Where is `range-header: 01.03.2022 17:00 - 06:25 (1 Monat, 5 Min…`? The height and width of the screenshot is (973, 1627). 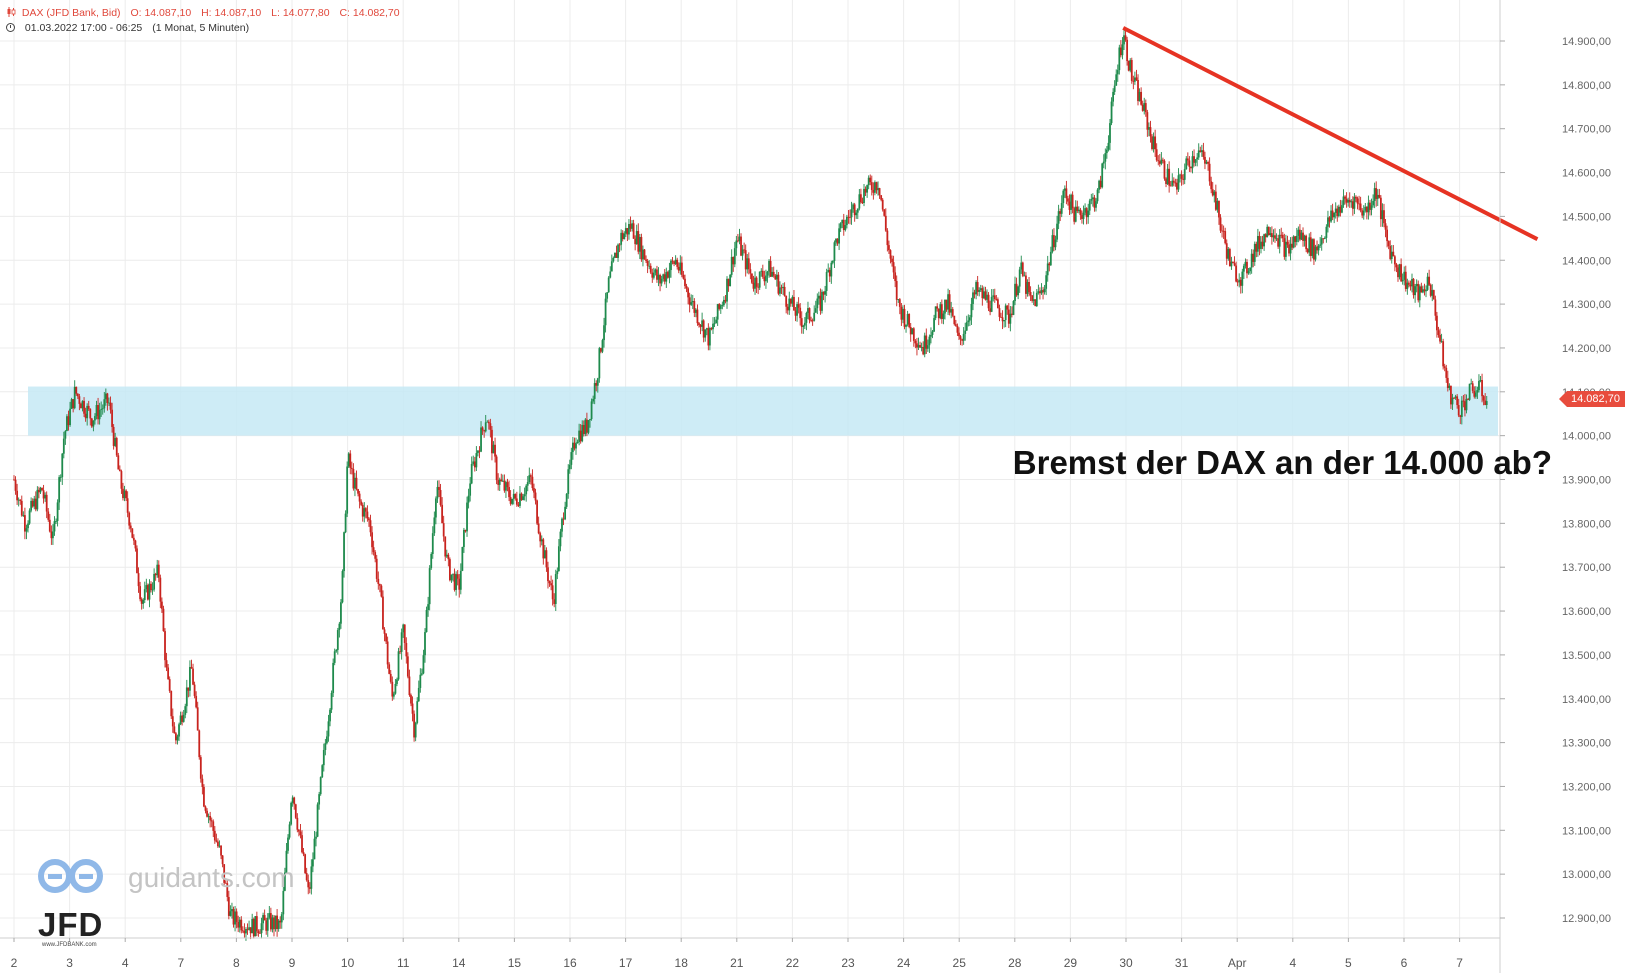
range-header: 01.03.2022 17:00 - 06:25 (1 Monat, 5 Min… is located at coordinates (131, 28).